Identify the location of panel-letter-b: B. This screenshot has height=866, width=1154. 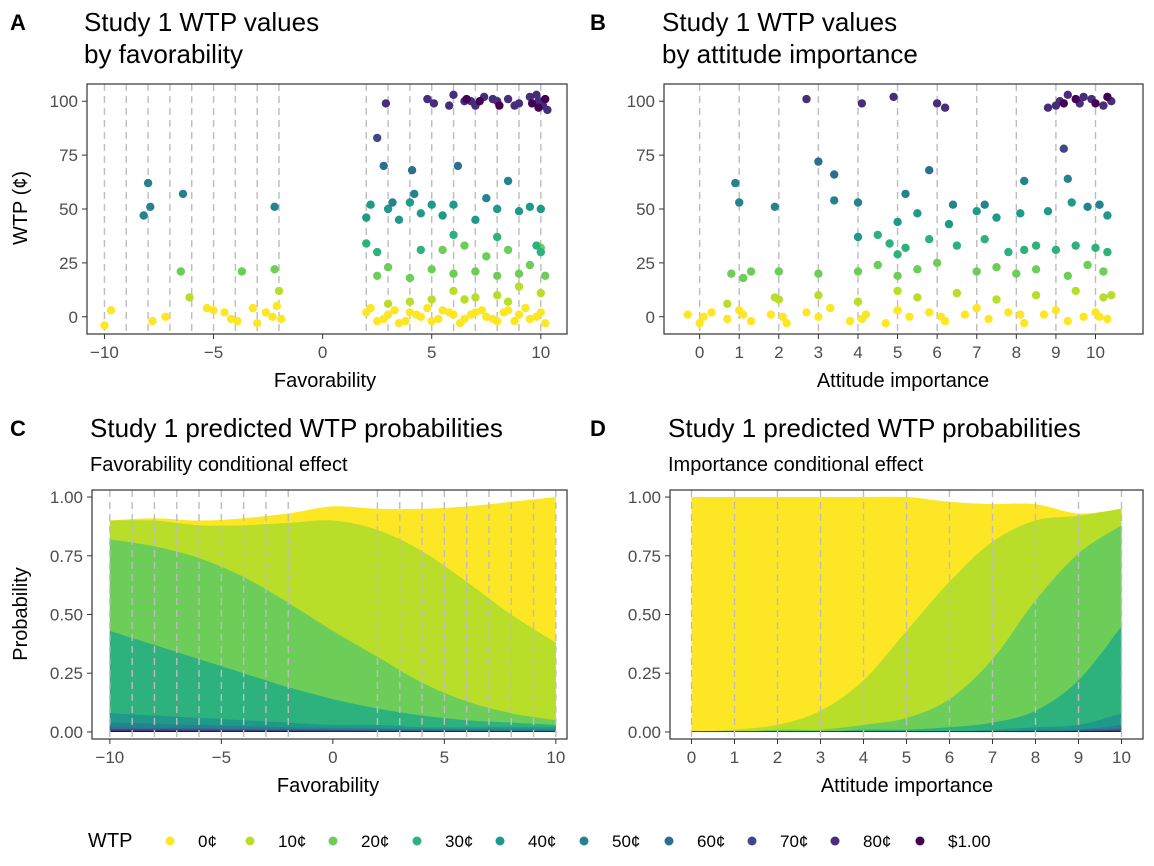
(598, 22).